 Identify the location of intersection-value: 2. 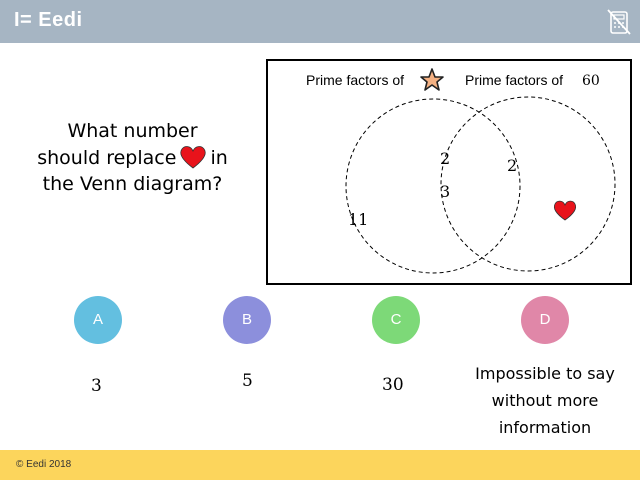
(445, 158).